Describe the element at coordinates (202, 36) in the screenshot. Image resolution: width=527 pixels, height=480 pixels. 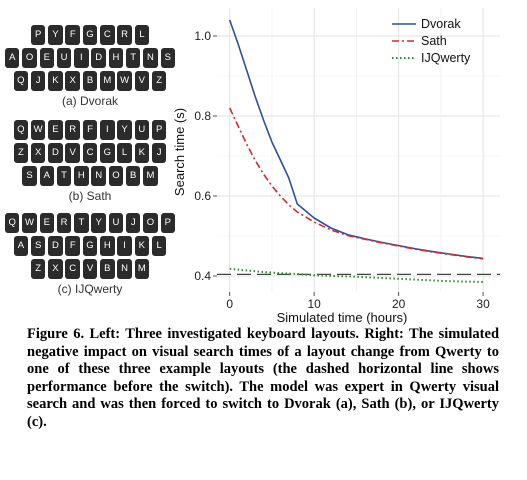
I see `y-tick-label: 1.0` at that location.